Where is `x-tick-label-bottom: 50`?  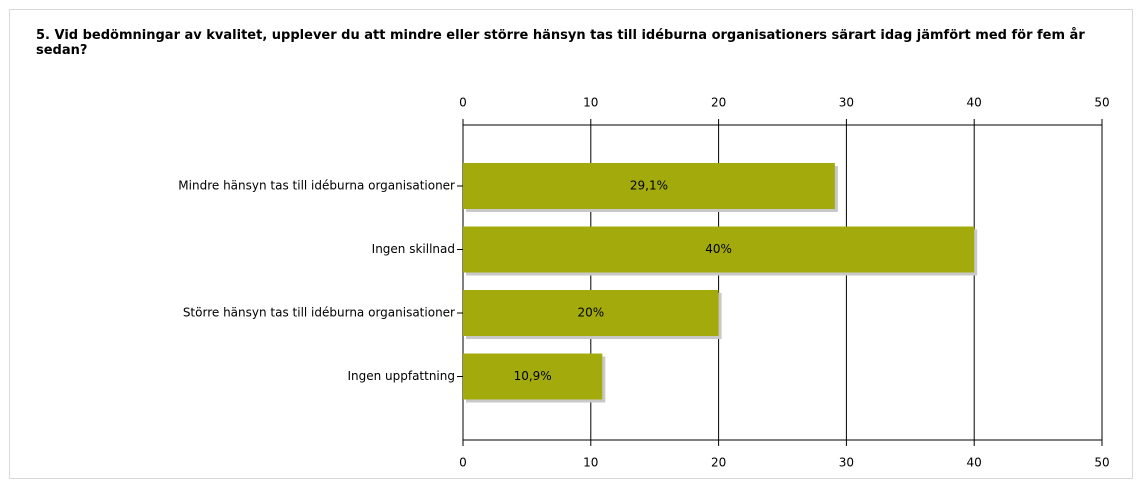 x-tick-label-bottom: 50 is located at coordinates (1101, 463).